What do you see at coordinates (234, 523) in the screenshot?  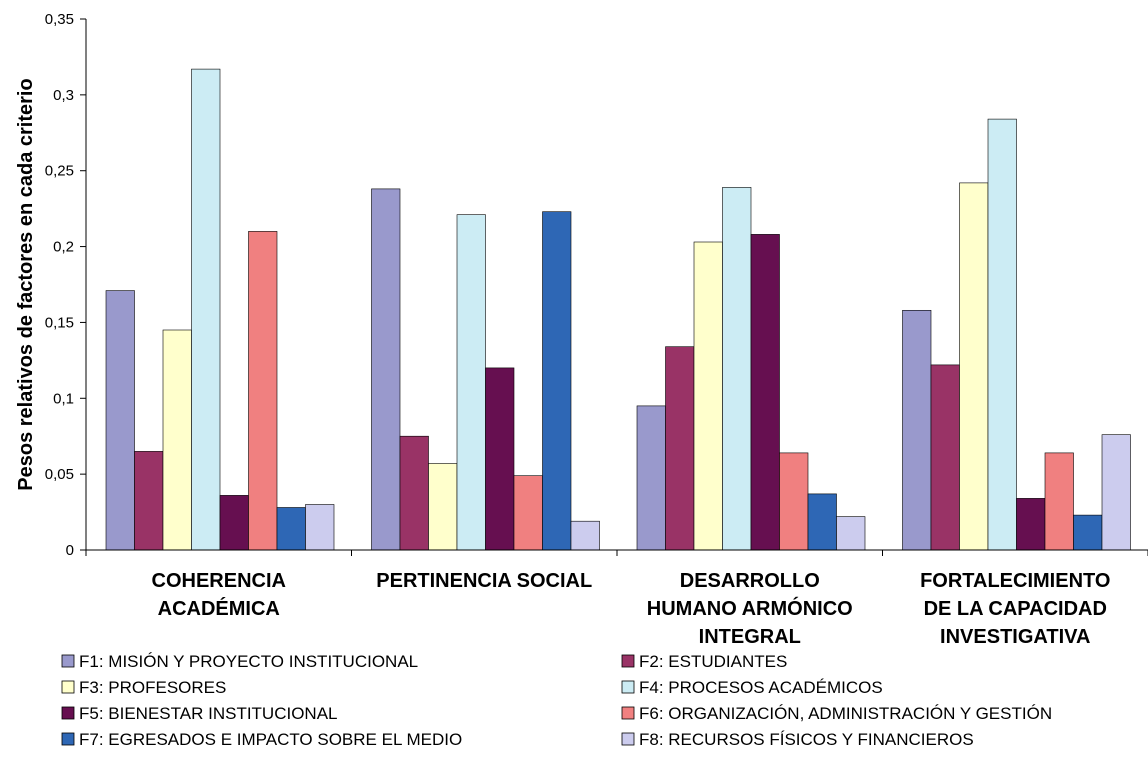 I see `bar-f5-cat1` at bounding box center [234, 523].